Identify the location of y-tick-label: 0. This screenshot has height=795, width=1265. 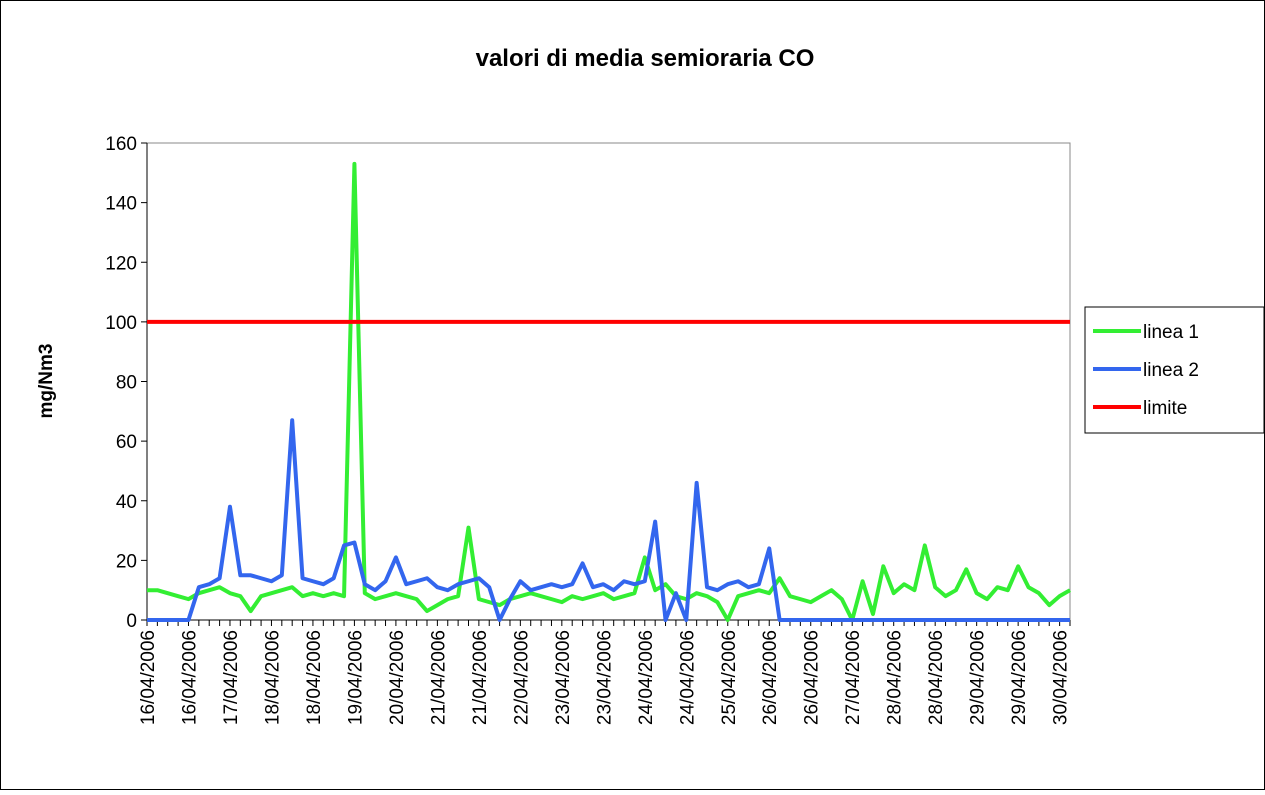
(131, 621).